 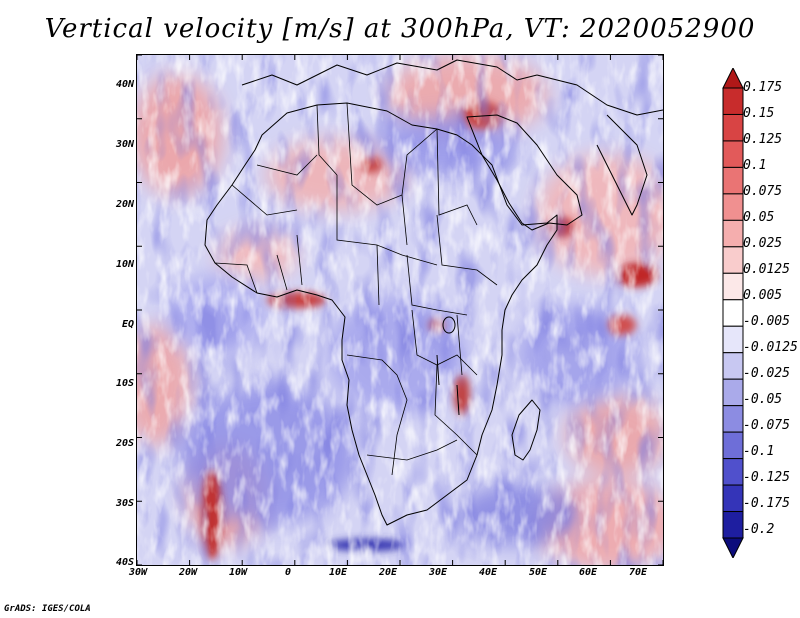 What do you see at coordinates (763, 295) in the screenshot?
I see `cb-label-8: 0.005` at bounding box center [763, 295].